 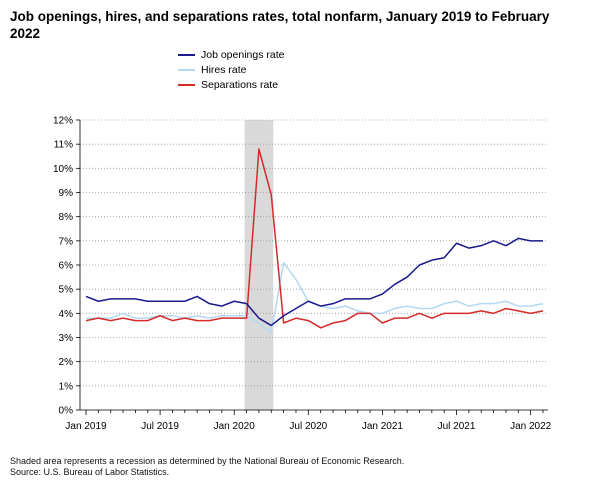 I want to click on recession-shade, so click(x=259, y=265).